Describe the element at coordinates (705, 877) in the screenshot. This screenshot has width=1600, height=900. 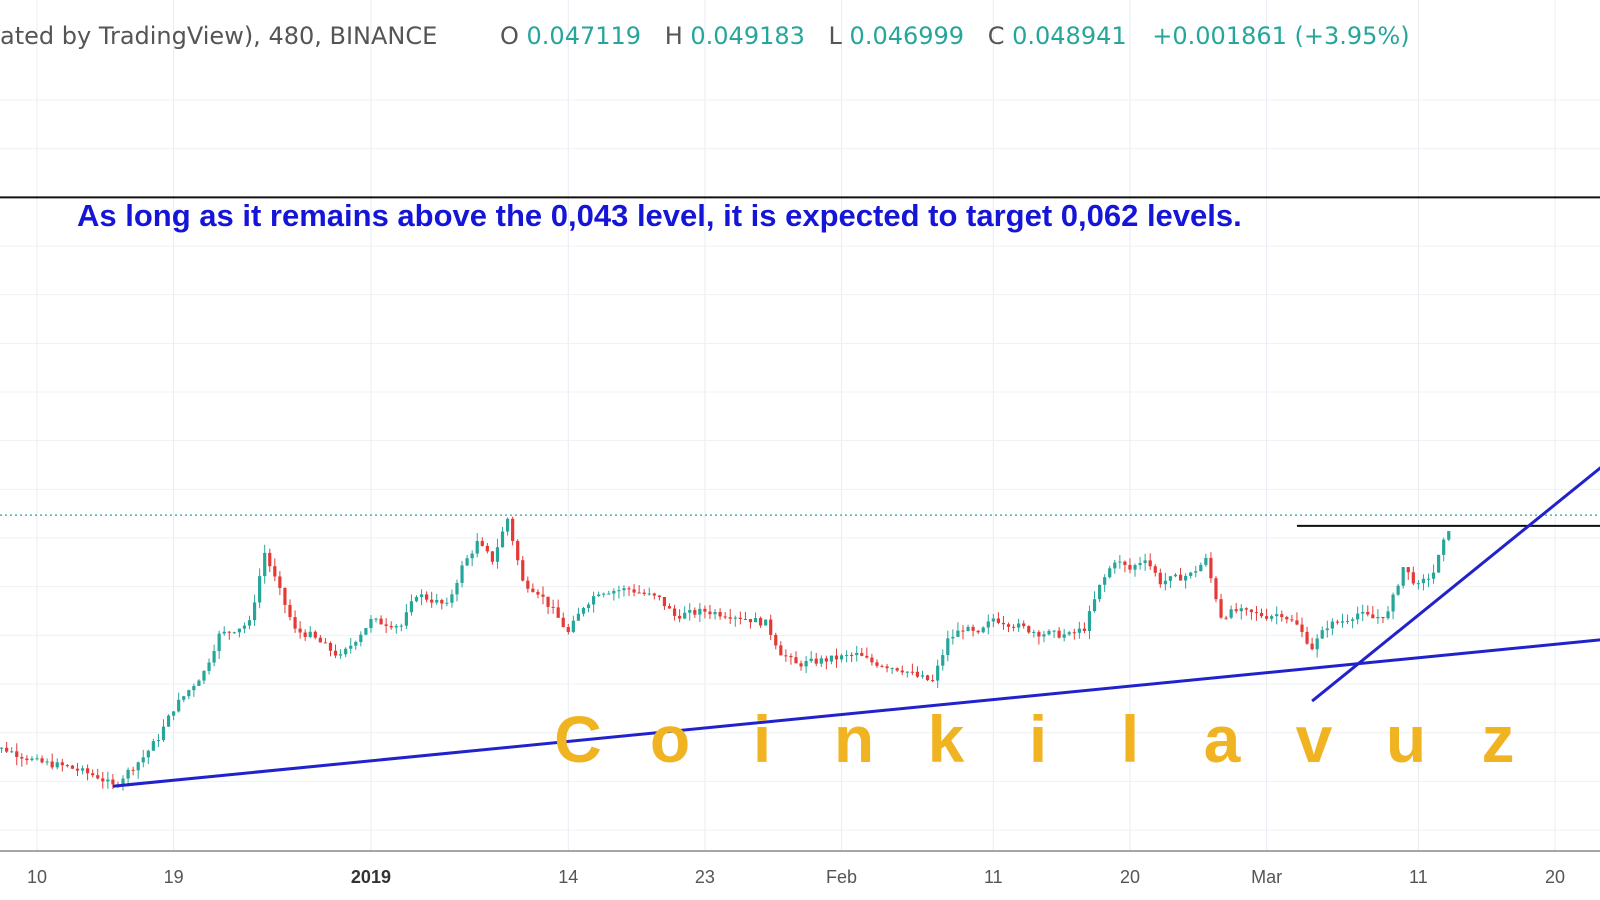
I see `x-tick-label: 23` at that location.